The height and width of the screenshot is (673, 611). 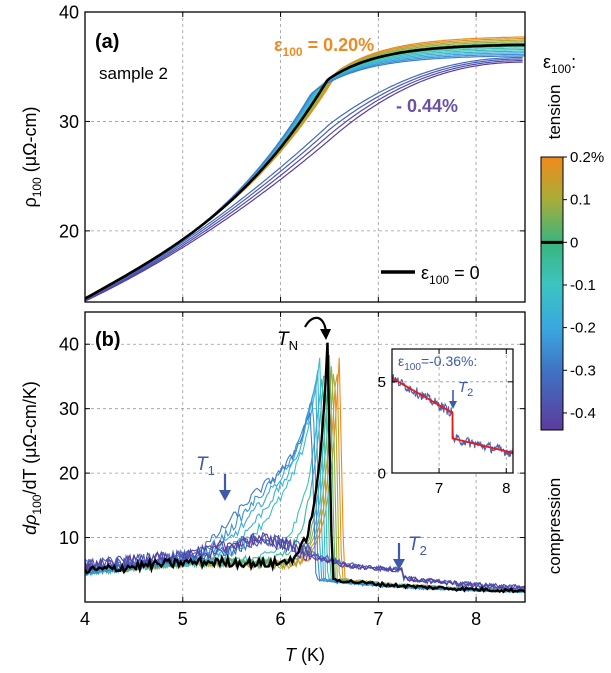 What do you see at coordinates (547, 62) in the screenshot?
I see `colorbar-title-prefix: ε` at bounding box center [547, 62].